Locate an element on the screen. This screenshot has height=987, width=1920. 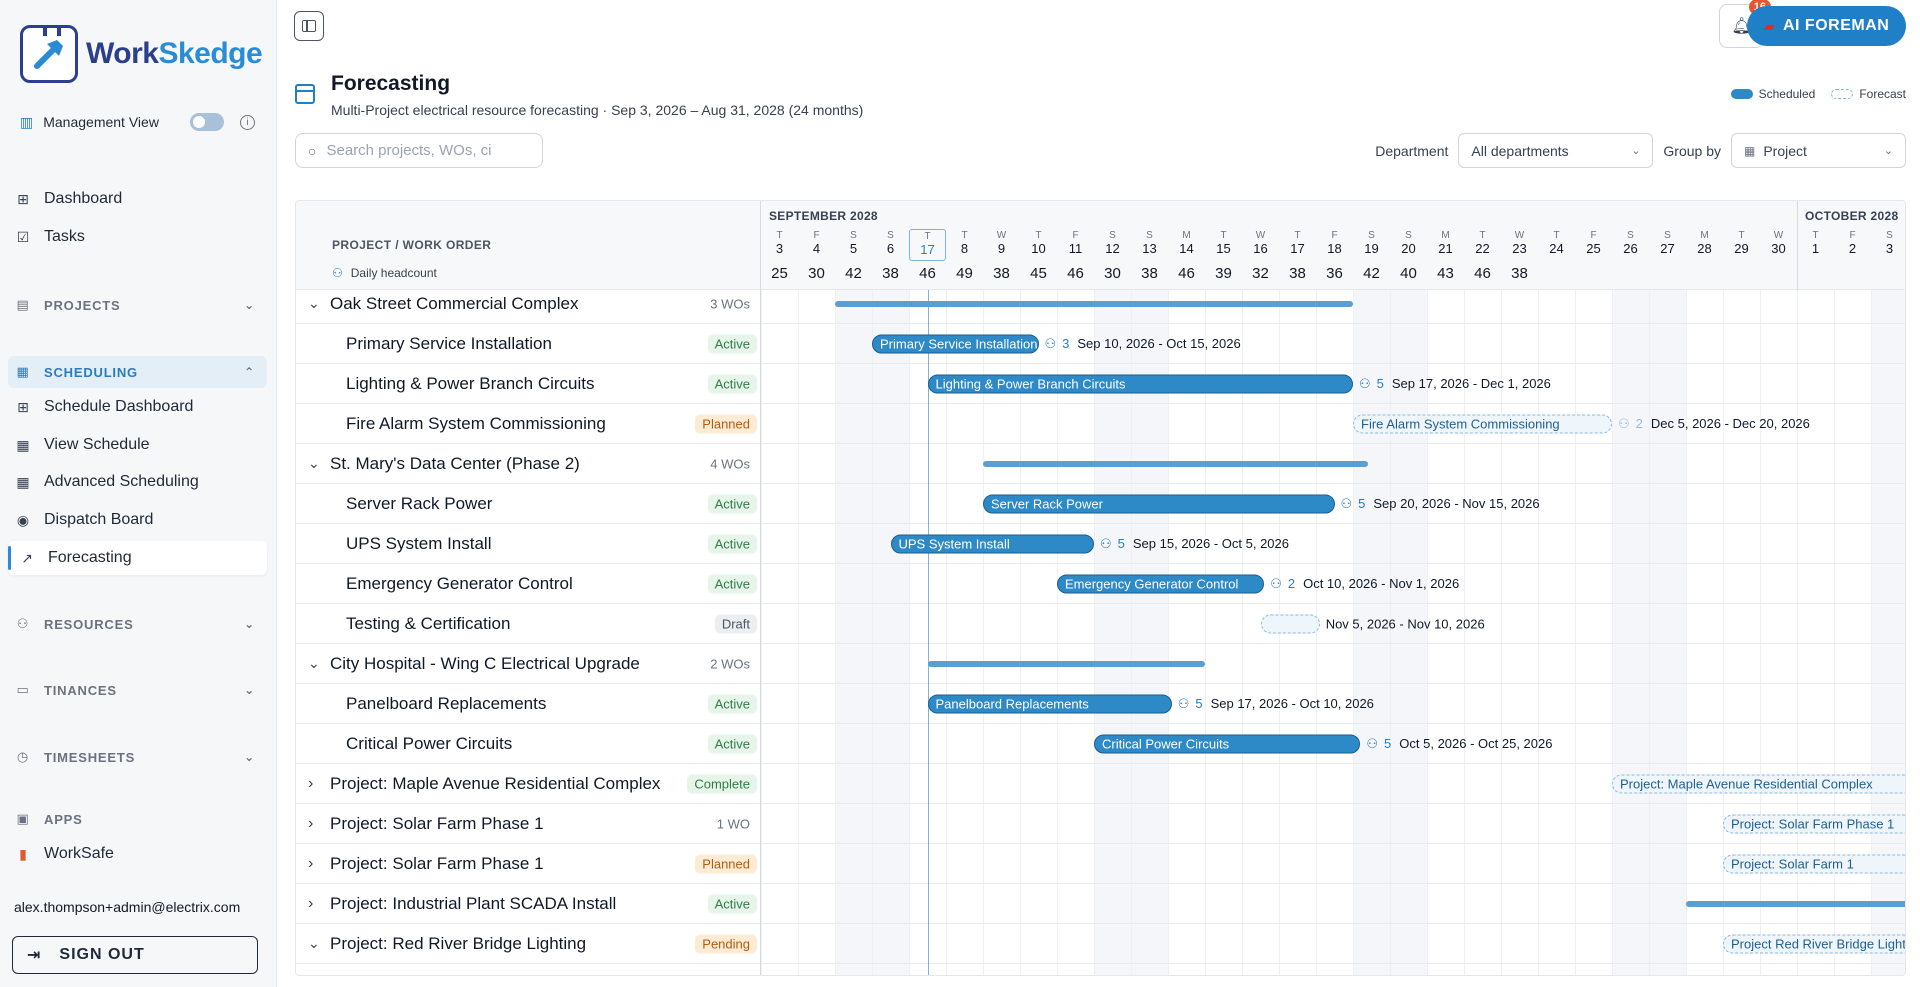
management-view-icon: ▥ is located at coordinates (27, 121).